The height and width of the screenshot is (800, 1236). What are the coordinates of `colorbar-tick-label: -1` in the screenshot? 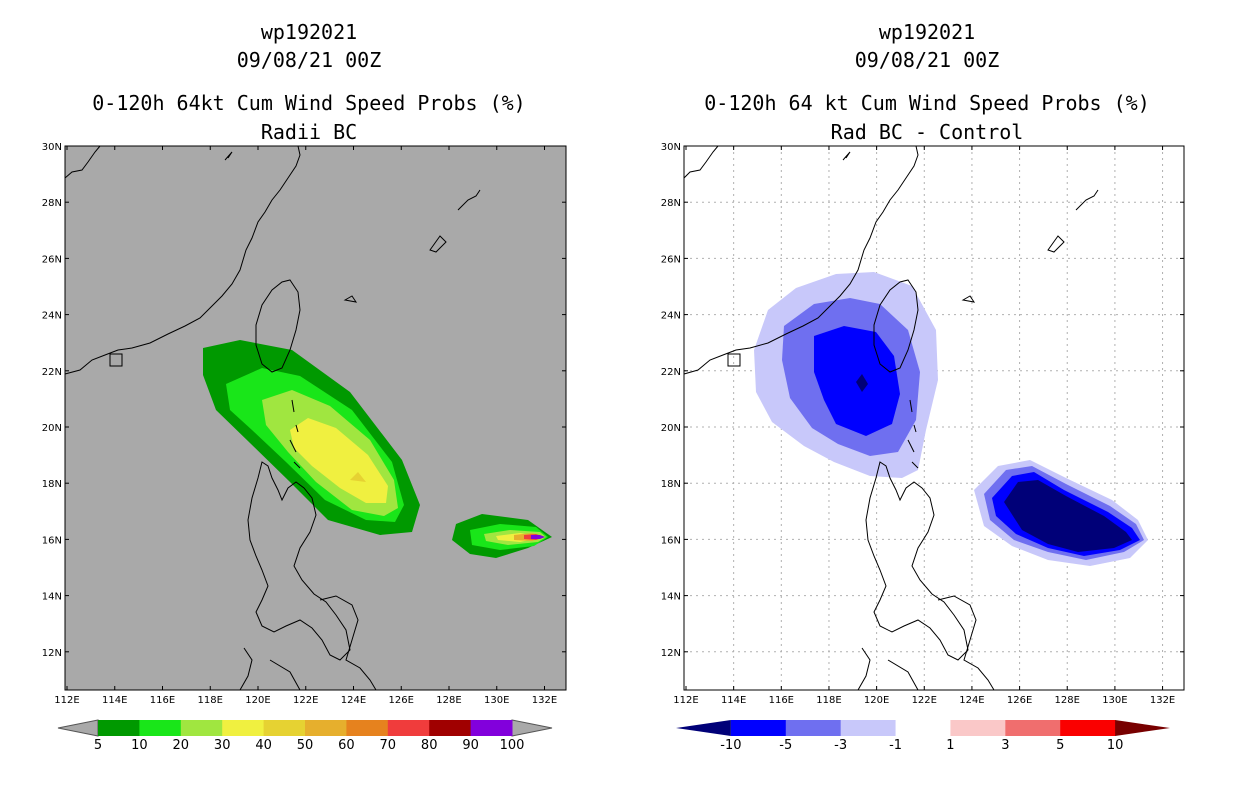 It's located at (895, 745).